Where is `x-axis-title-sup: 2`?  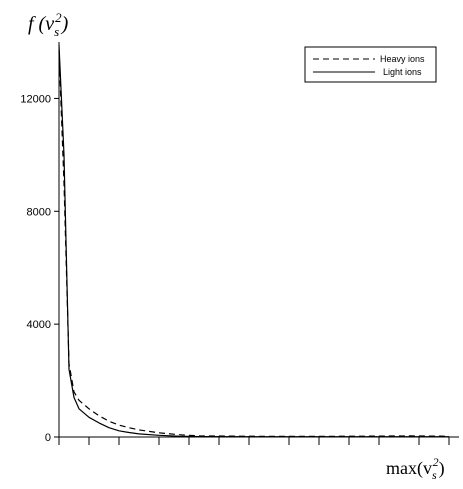 x-axis-title-sup: 2 is located at coordinates (436, 462).